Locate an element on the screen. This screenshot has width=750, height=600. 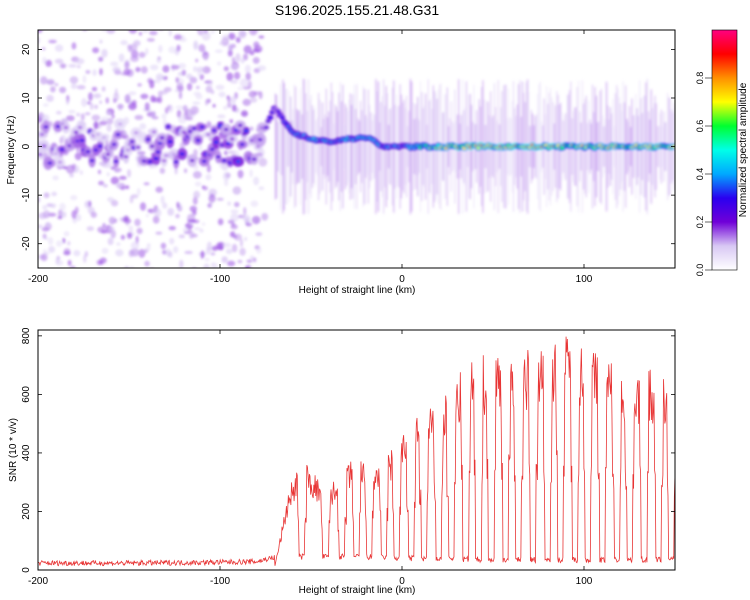
snr-x-tick-label: -200 is located at coordinates (38, 581).